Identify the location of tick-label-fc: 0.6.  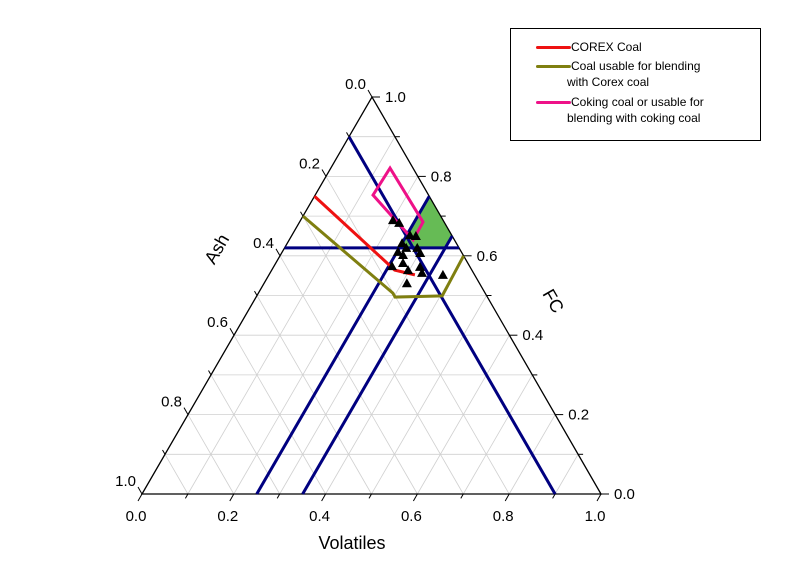
(487, 256).